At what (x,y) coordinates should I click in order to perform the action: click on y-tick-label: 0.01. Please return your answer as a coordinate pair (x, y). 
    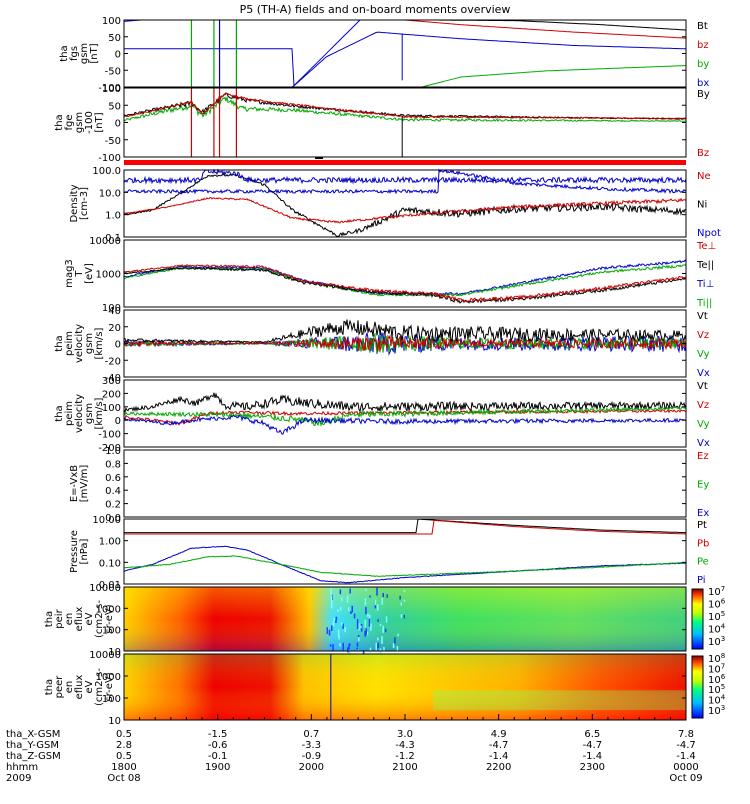
    Looking at the image, I should click on (110, 585).